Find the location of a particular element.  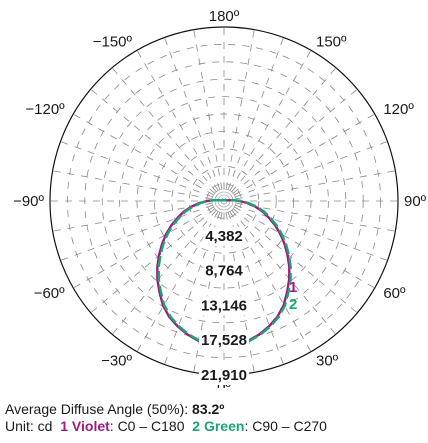

angle-label: −120º is located at coordinates (45, 109).